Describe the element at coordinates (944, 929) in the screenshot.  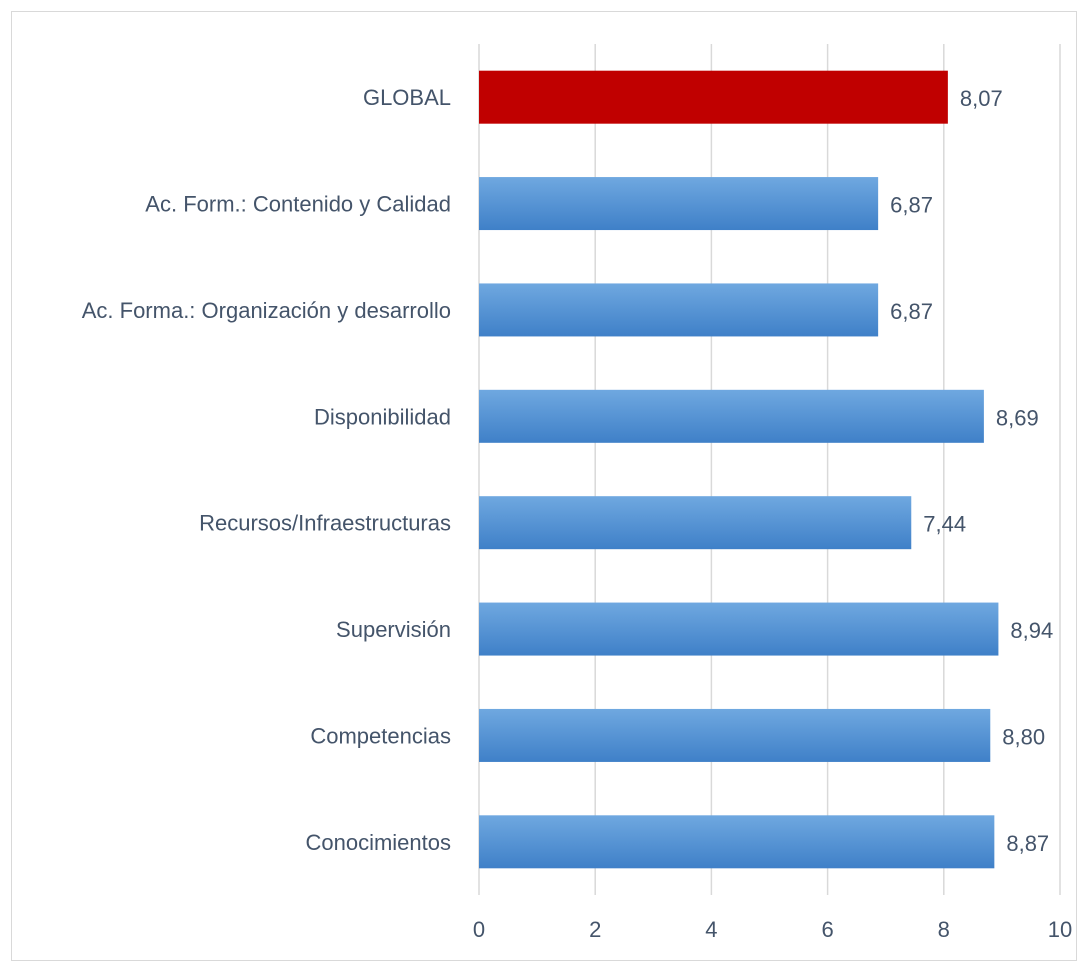
I see `x-tick-label-8: 8` at that location.